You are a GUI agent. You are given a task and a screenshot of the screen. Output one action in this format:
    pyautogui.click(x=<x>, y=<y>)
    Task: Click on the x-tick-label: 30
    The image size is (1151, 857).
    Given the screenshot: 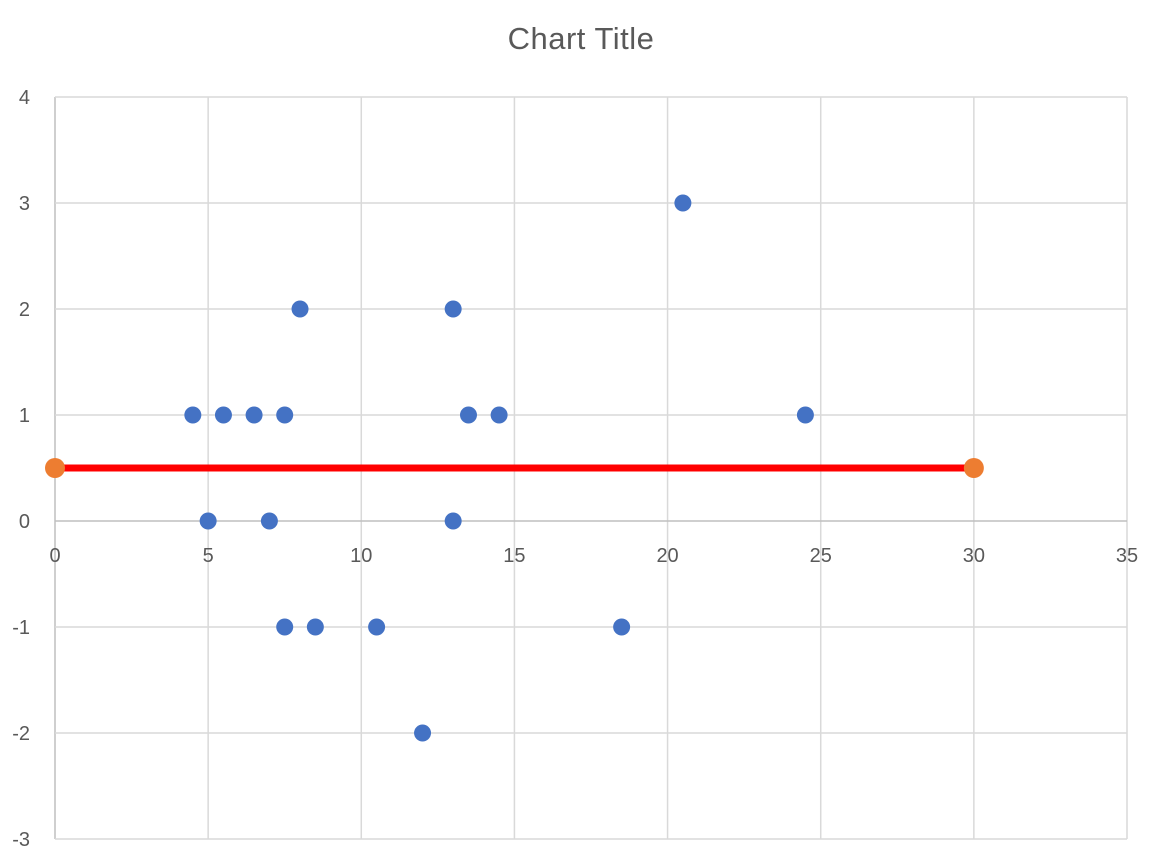 What is the action you would take?
    pyautogui.click(x=974, y=556)
    